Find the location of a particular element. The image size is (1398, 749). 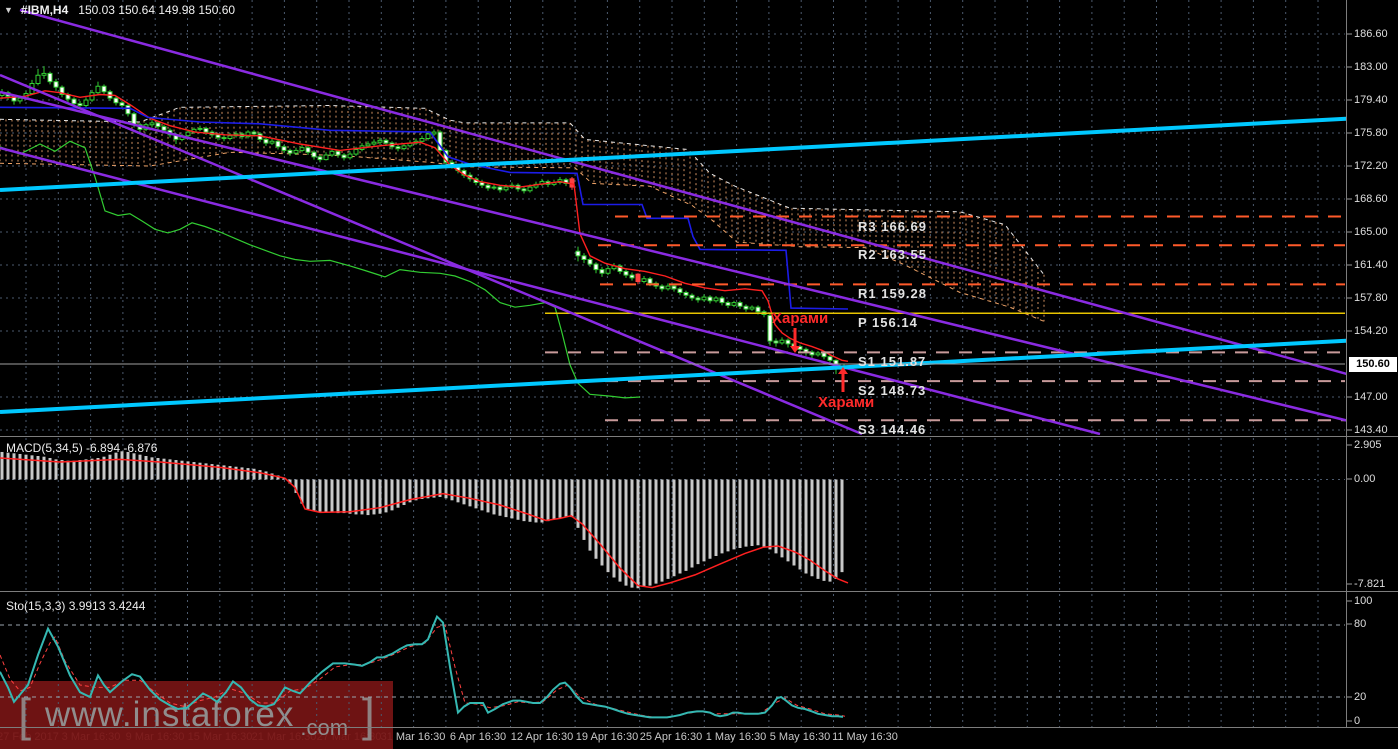

pivot-level-label: P 156.14 is located at coordinates (888, 323).